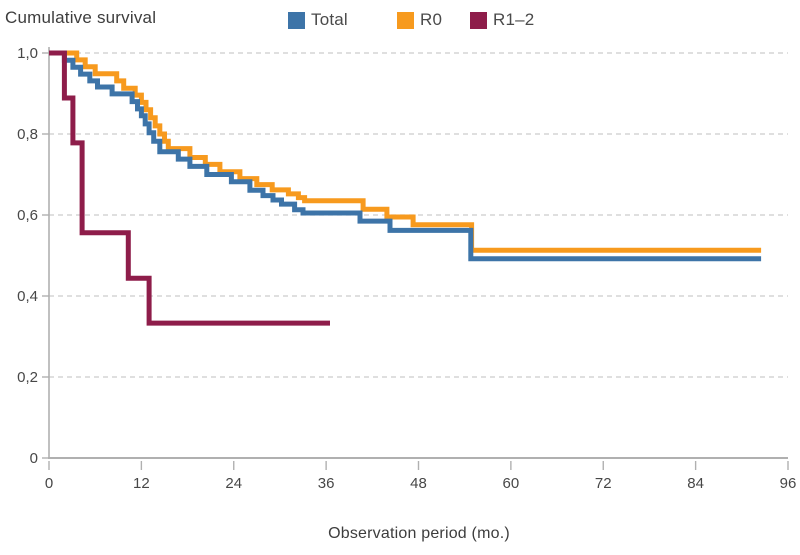 This screenshot has width=800, height=555. I want to click on legend-label: R0, so click(431, 19).